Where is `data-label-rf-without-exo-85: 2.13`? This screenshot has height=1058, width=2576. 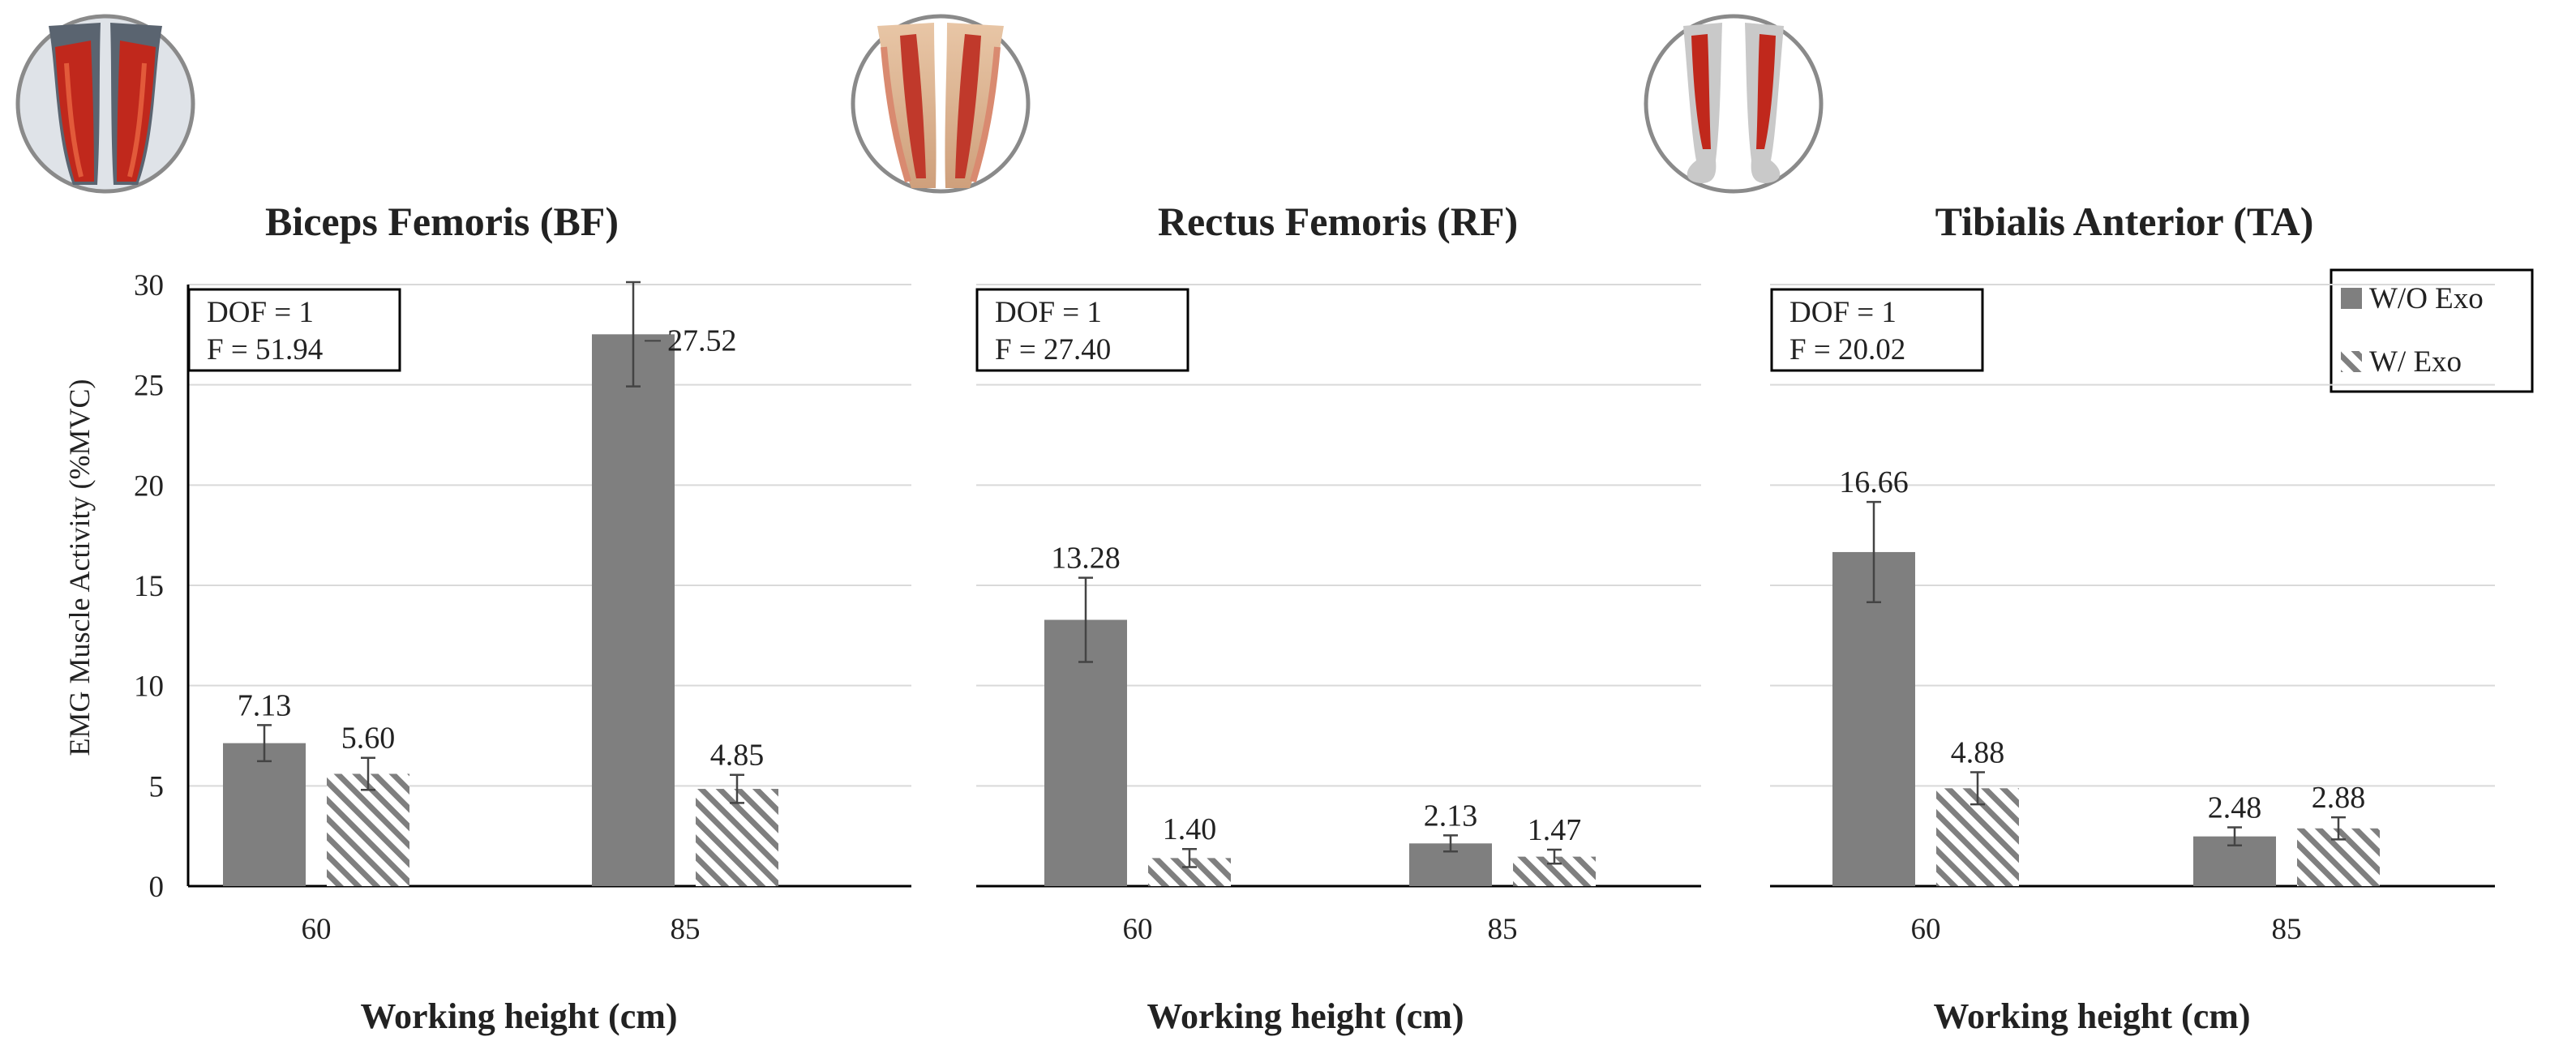
data-label-rf-without-exo-85: 2.13 is located at coordinates (1451, 816).